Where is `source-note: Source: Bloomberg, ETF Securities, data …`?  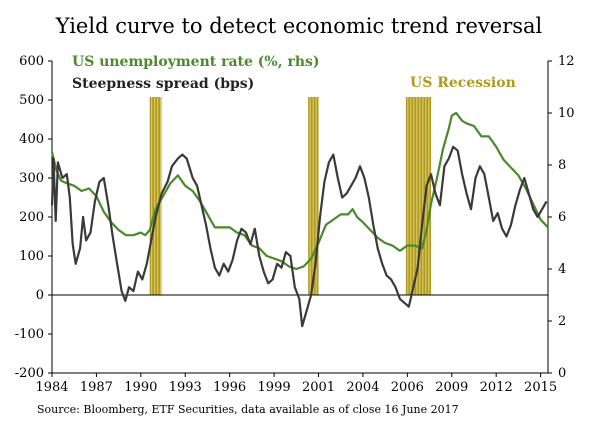
source-note: Source: Bloomberg, ETF Securities, data … is located at coordinates (248, 409).